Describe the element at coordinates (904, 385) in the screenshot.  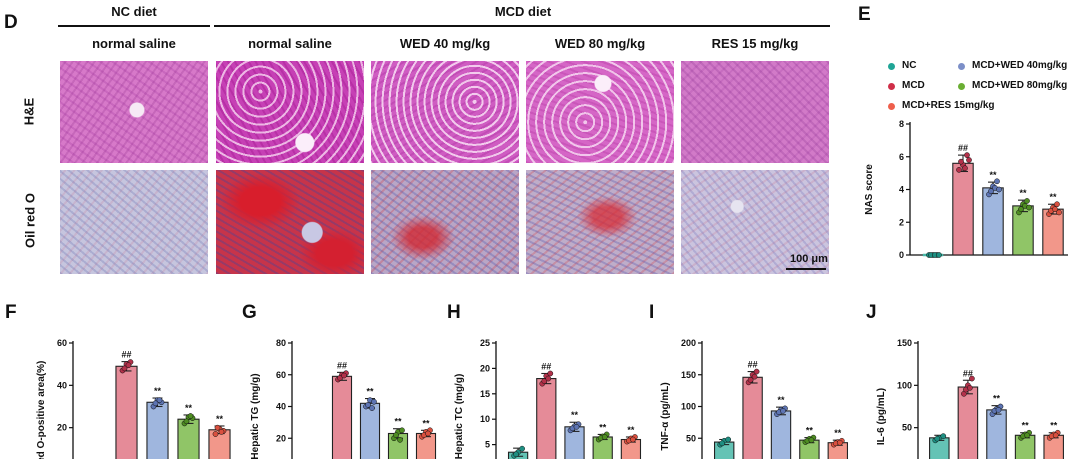
I see `y-tick-label: 100` at that location.